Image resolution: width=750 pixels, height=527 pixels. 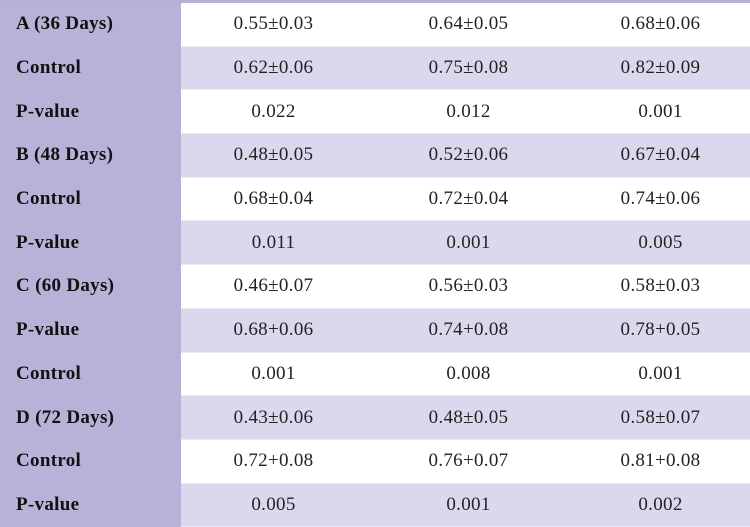 What do you see at coordinates (90, 287) in the screenshot?
I see `row-label: C (60 Days)` at bounding box center [90, 287].